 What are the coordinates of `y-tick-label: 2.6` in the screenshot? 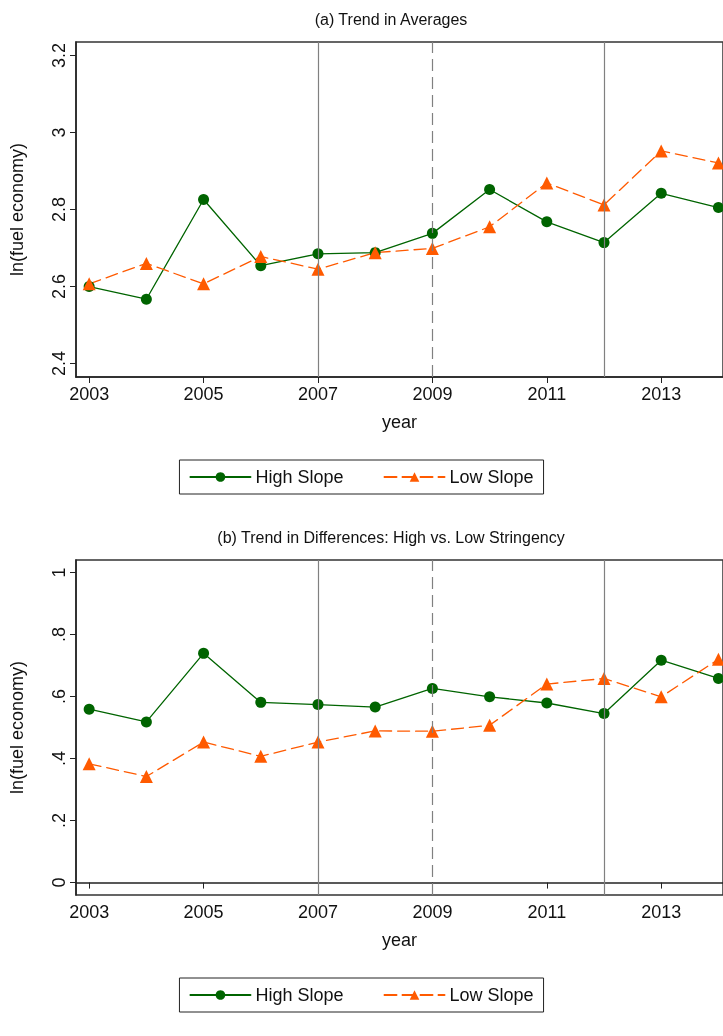 It's located at (59, 287).